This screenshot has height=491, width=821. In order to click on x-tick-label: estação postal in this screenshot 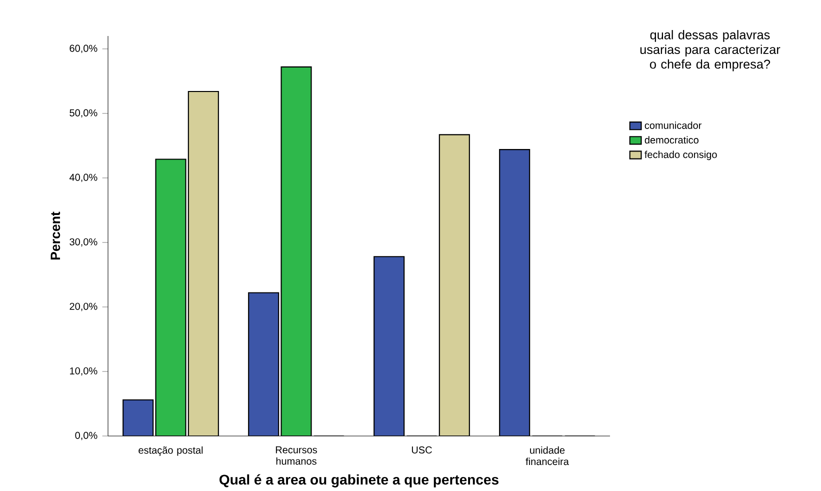, I will do `click(170, 451)`.